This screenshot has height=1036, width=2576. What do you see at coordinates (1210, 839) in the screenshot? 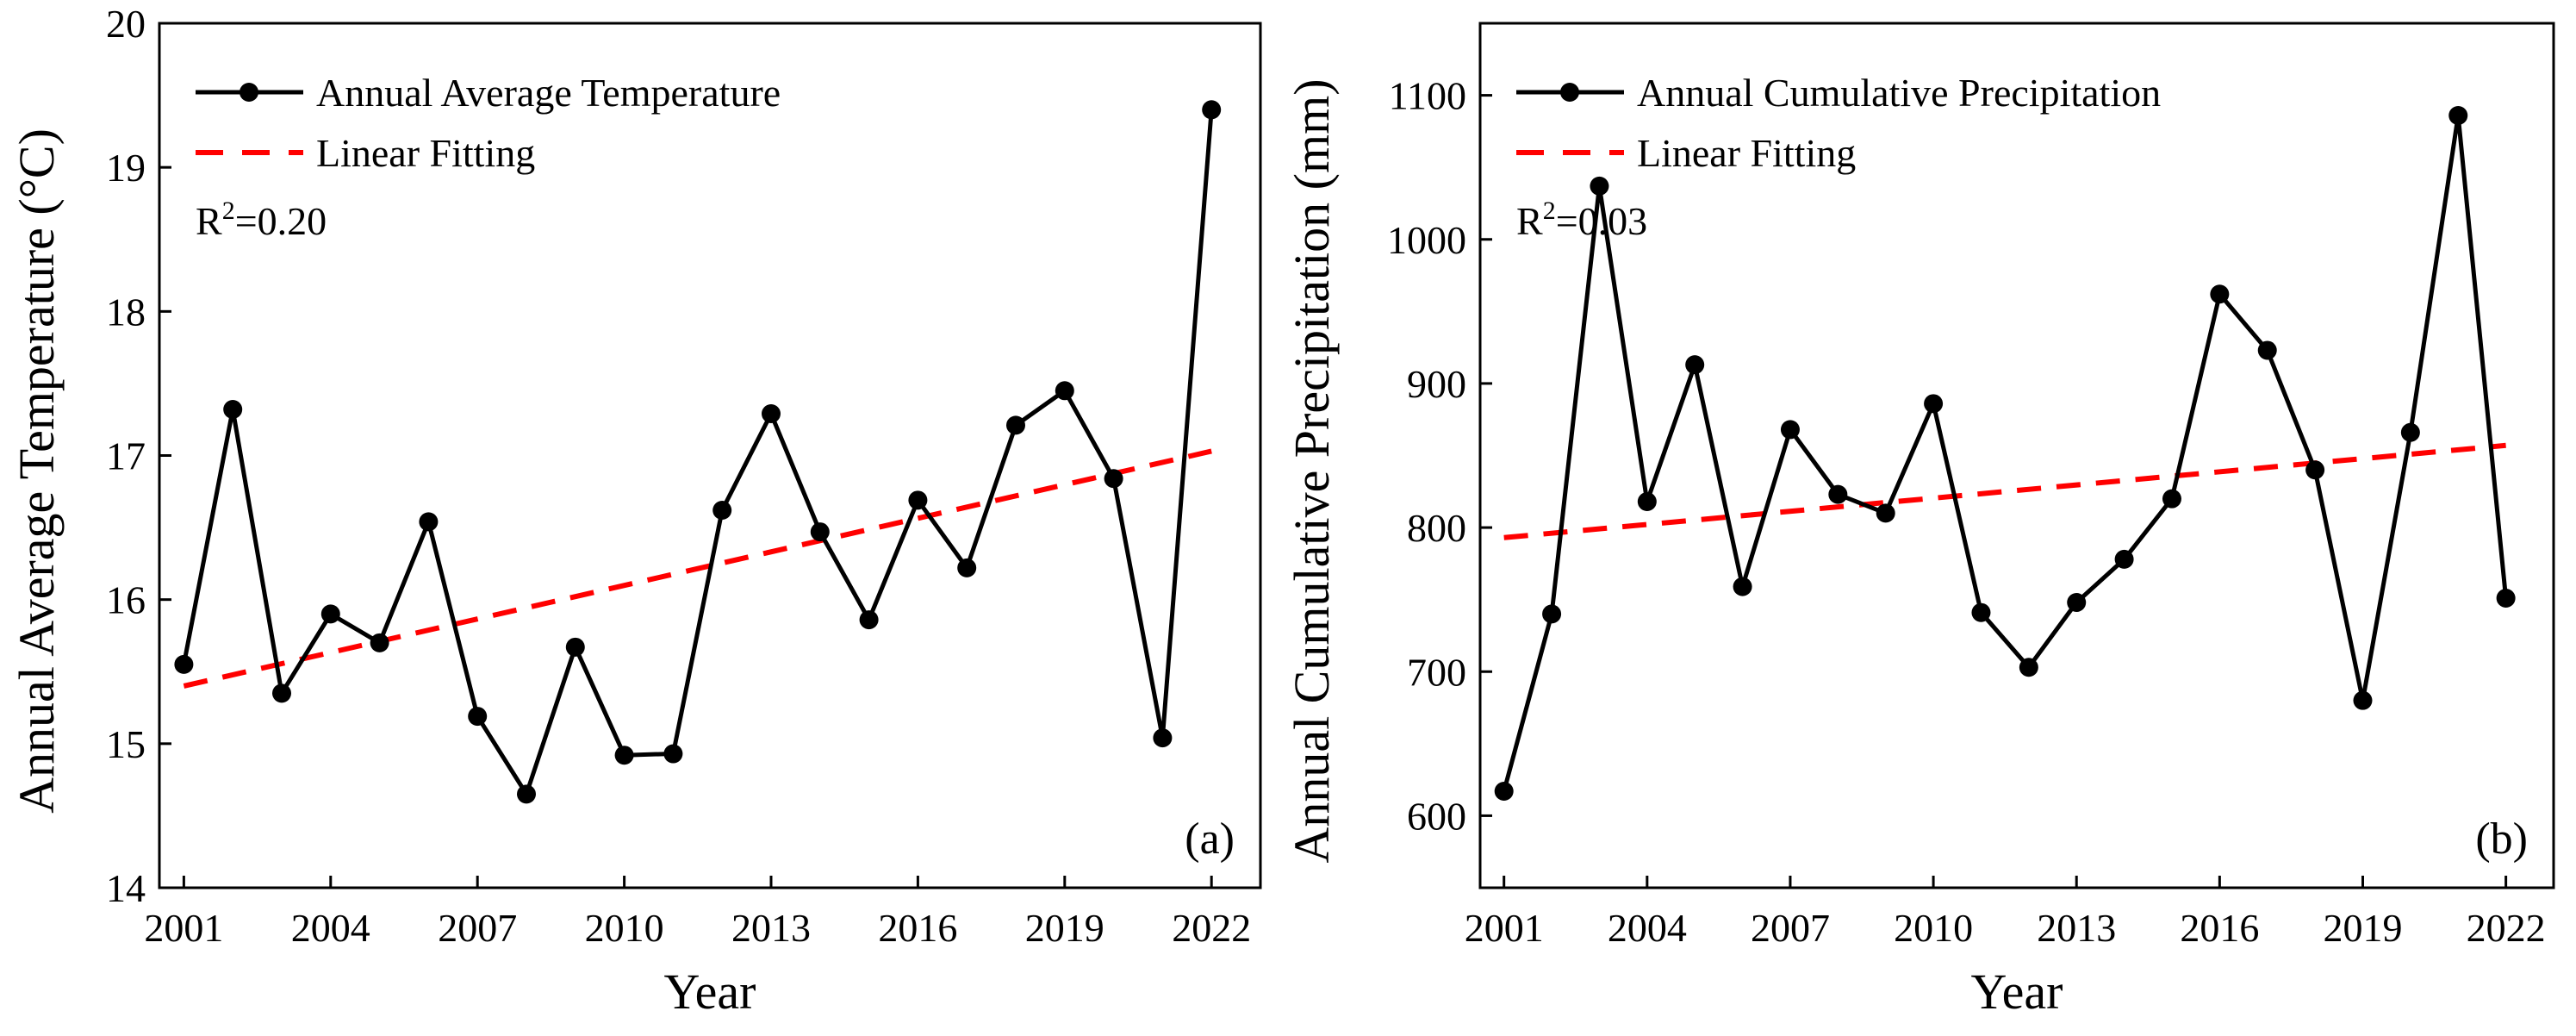
I see `panel-label: (a)` at bounding box center [1210, 839].